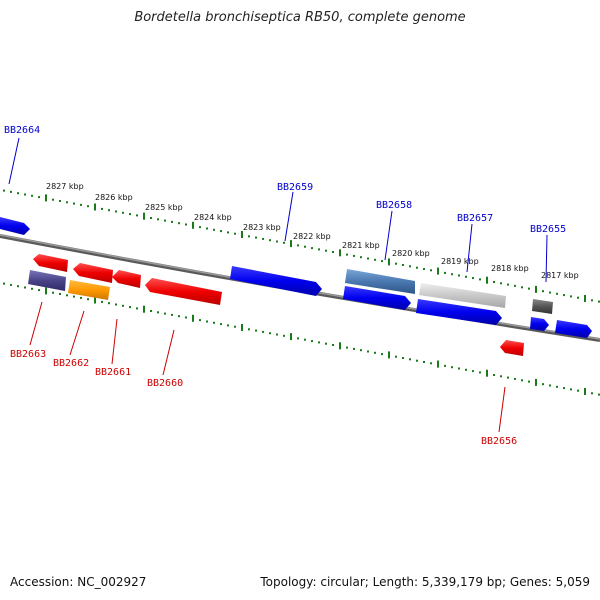  What do you see at coordinates (388, 235) in the screenshot?
I see `leader-bb2658` at bounding box center [388, 235].